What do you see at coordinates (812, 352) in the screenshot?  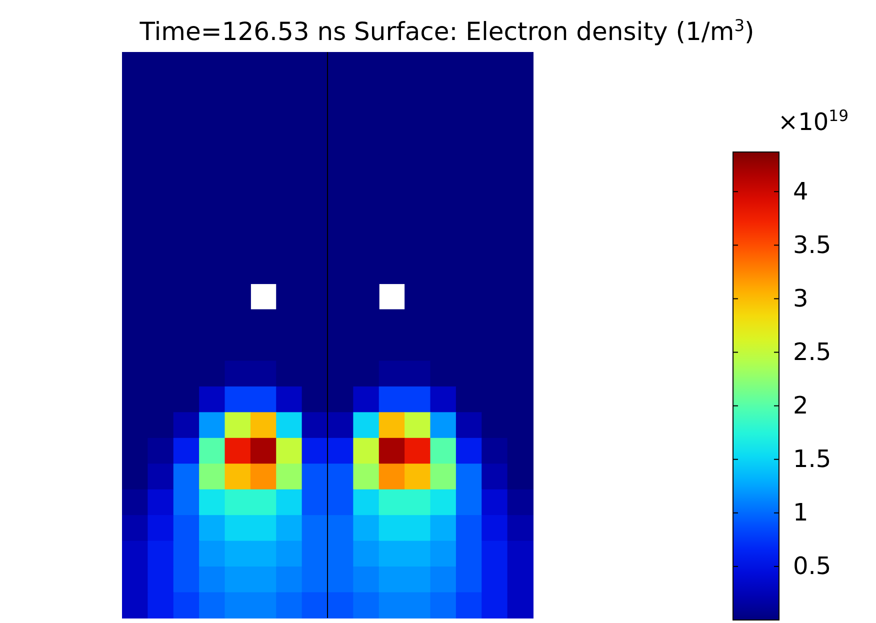 I see `color-bar-label: 2.5` at bounding box center [812, 352].